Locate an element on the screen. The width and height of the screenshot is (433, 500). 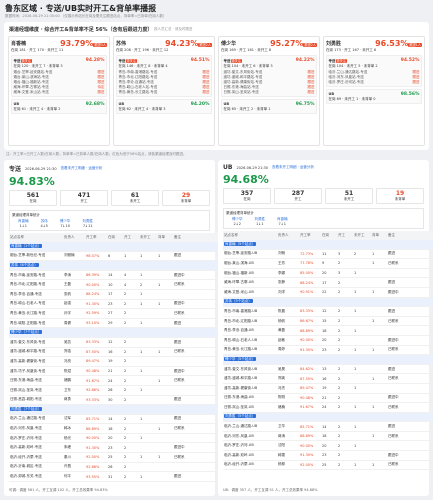
cell: 周健 is located at coordinates (74, 323).